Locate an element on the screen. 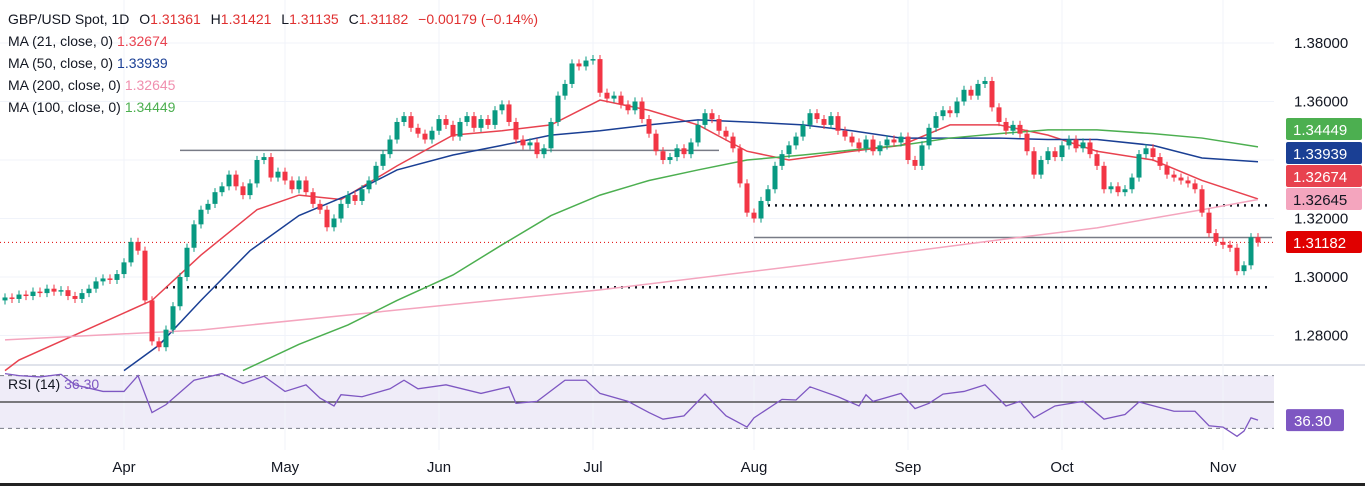 The width and height of the screenshot is (1365, 486). close-value: 1.31182 is located at coordinates (383, 19).